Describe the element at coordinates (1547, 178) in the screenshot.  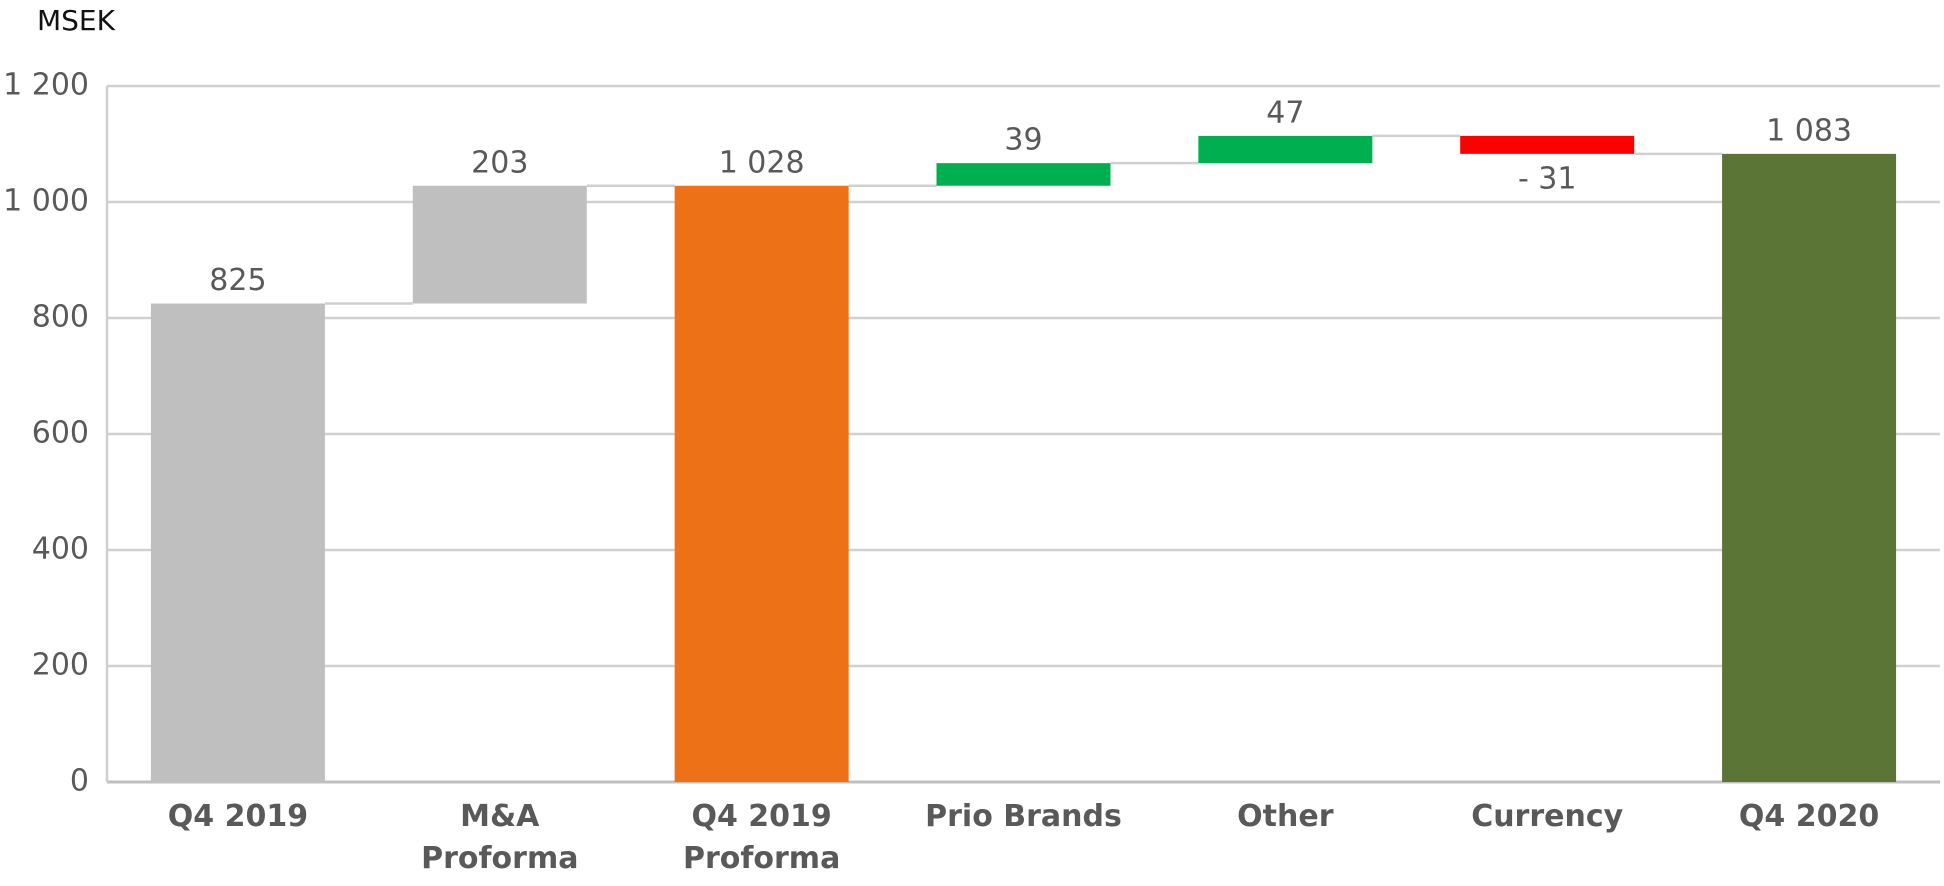
I see `value-label: - 31` at that location.